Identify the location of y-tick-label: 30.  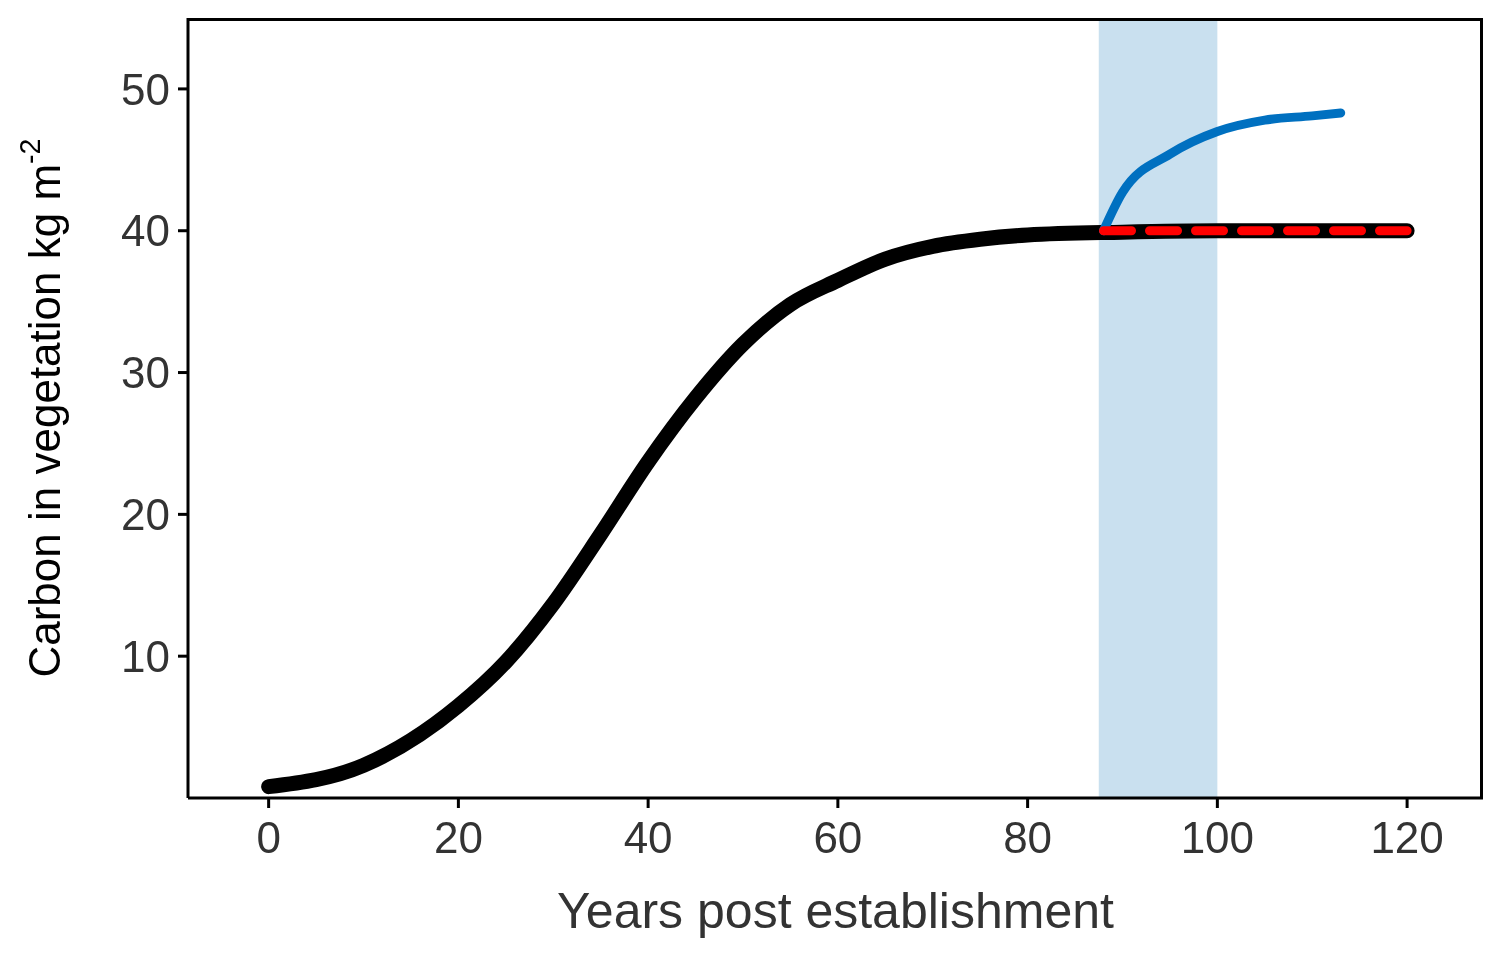
(145, 373).